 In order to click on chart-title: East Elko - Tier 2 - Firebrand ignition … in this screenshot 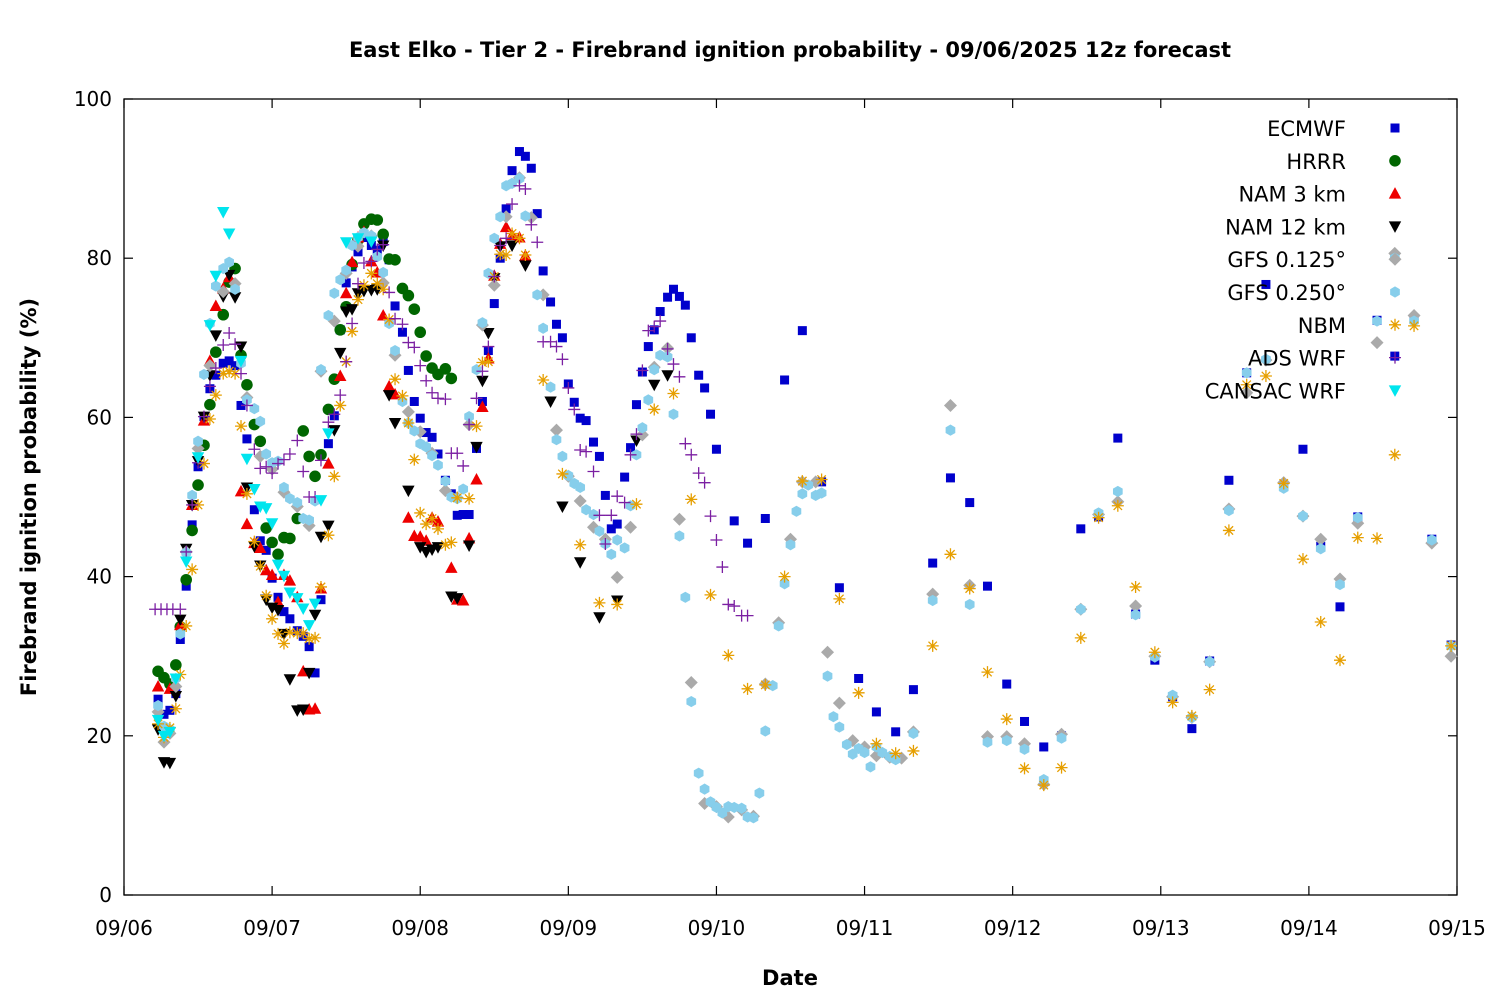, I will do `click(790, 50)`.